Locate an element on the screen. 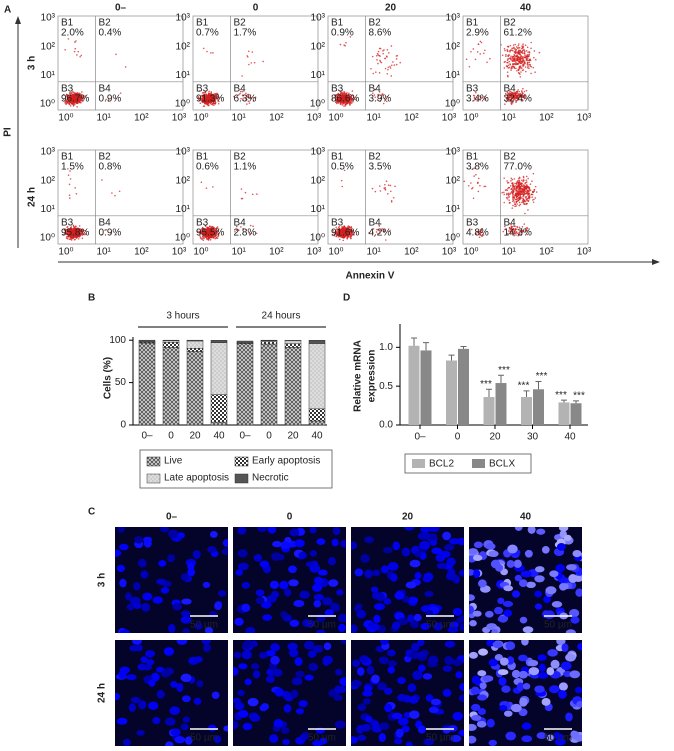  quadrant-percent: 1.5% is located at coordinates (72, 167).